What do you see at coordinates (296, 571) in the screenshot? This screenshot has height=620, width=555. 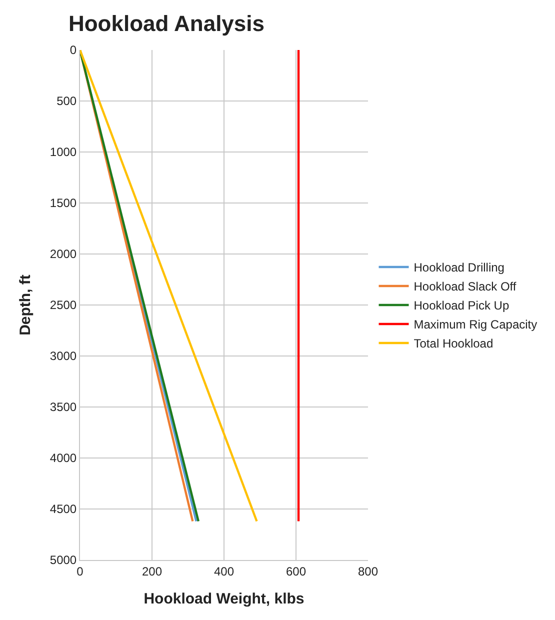 I see `x-tick-label: 600` at bounding box center [296, 571].